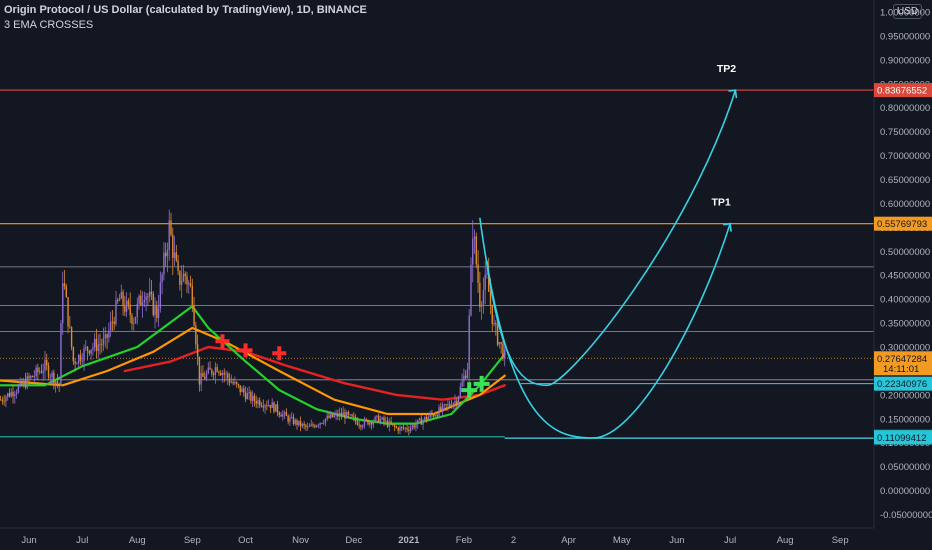 Image resolution: width=932 pixels, height=550 pixels. What do you see at coordinates (908, 11) in the screenshot?
I see `currency-badge: USD` at bounding box center [908, 11].